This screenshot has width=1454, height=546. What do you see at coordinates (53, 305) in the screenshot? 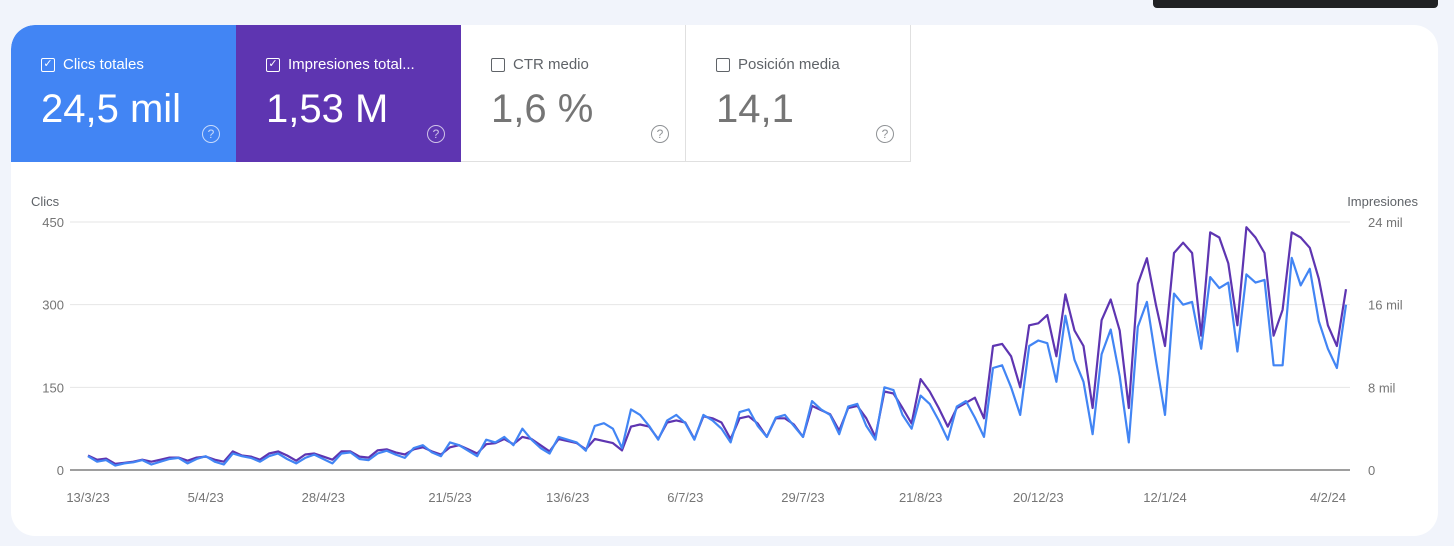
I see `left-tick-label: 300` at bounding box center [53, 305].